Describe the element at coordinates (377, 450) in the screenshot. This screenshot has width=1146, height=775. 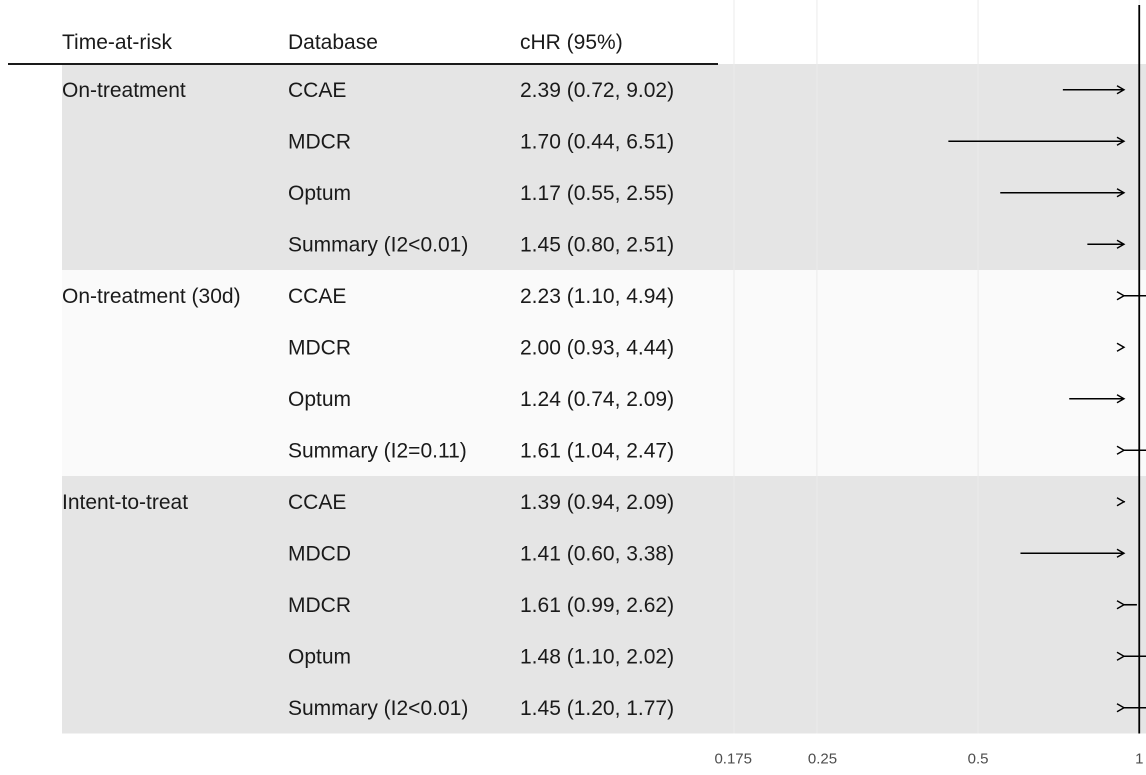
I see `database-cell: Summary (I2=0.11)` at that location.